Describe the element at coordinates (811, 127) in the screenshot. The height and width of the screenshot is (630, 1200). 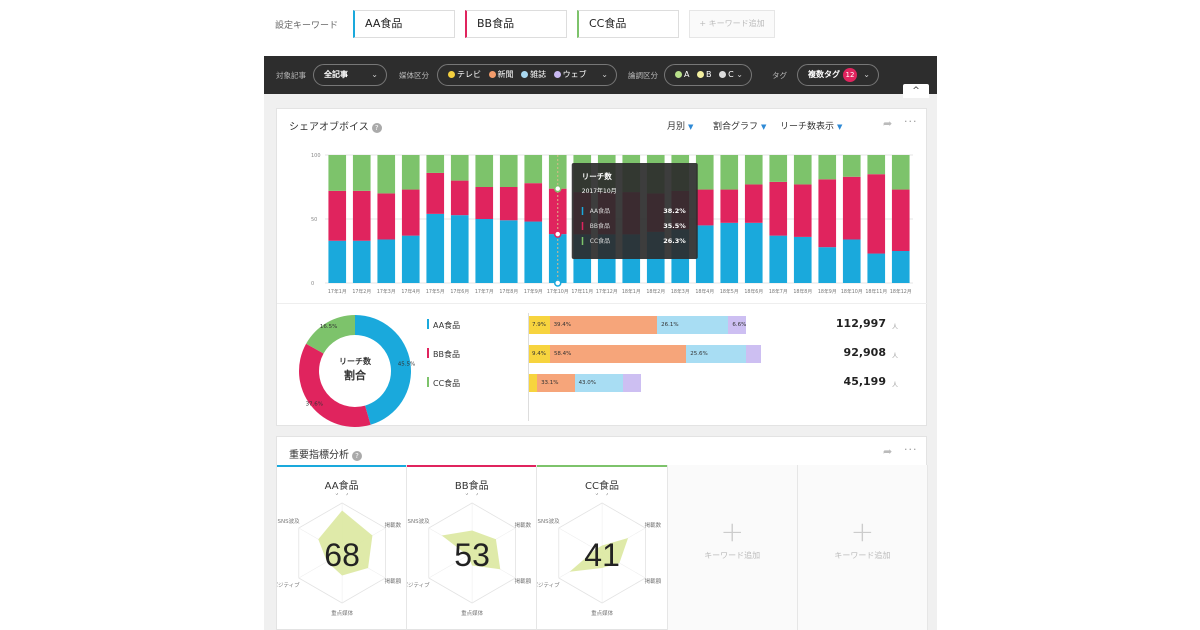
I see `metric-select: リーチ数表示 ▼` at that location.